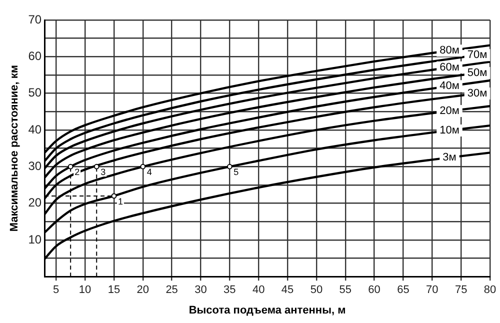 The height and width of the screenshot is (323, 500). I want to click on x-tick-label: 40, so click(258, 290).